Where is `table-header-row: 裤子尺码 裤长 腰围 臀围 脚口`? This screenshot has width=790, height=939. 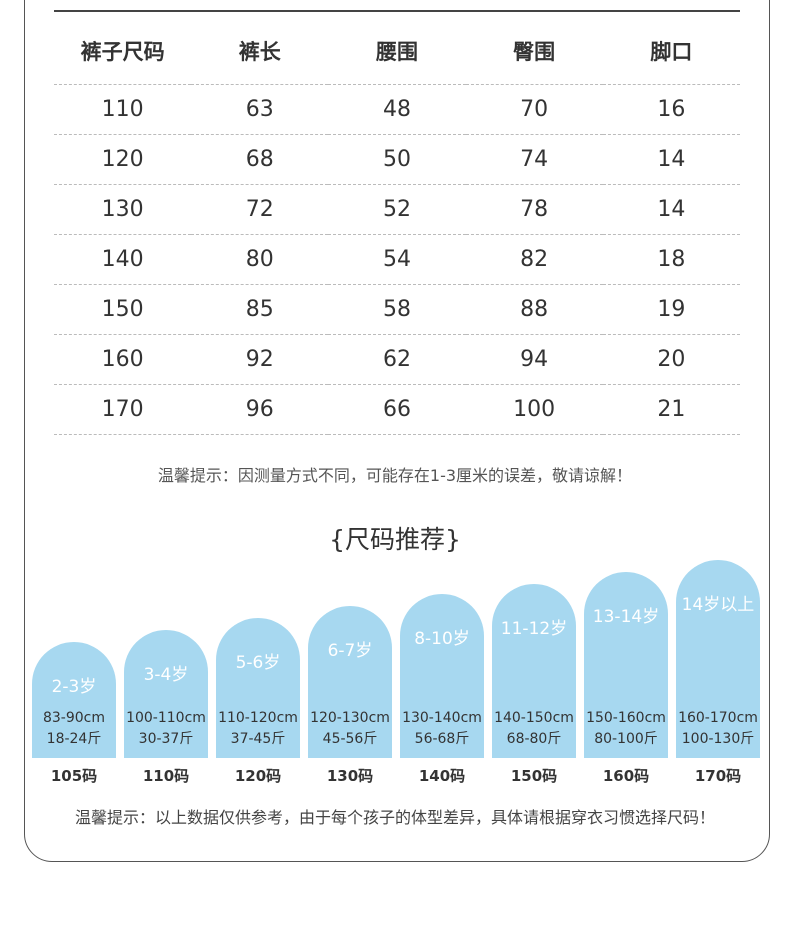
table-header-row: 裤子尺码 裤长 腰围 臀围 脚口 is located at coordinates (397, 51).